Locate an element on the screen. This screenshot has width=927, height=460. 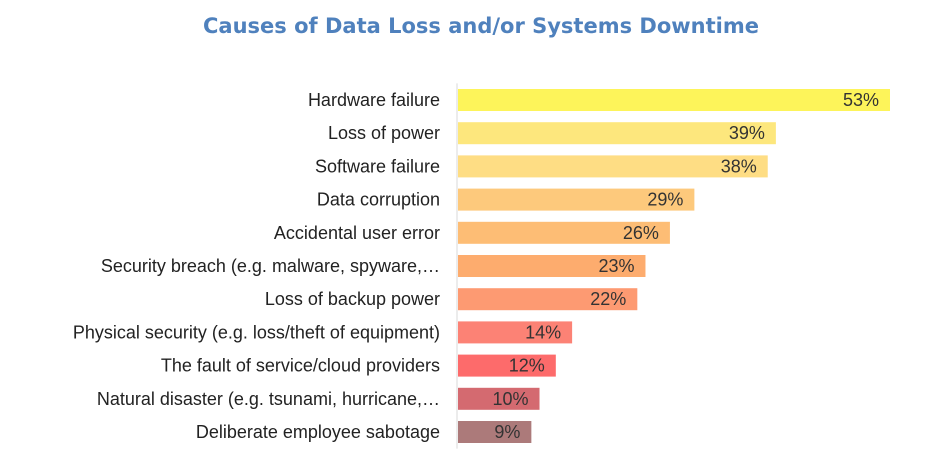
data-label: 29% is located at coordinates (665, 200).